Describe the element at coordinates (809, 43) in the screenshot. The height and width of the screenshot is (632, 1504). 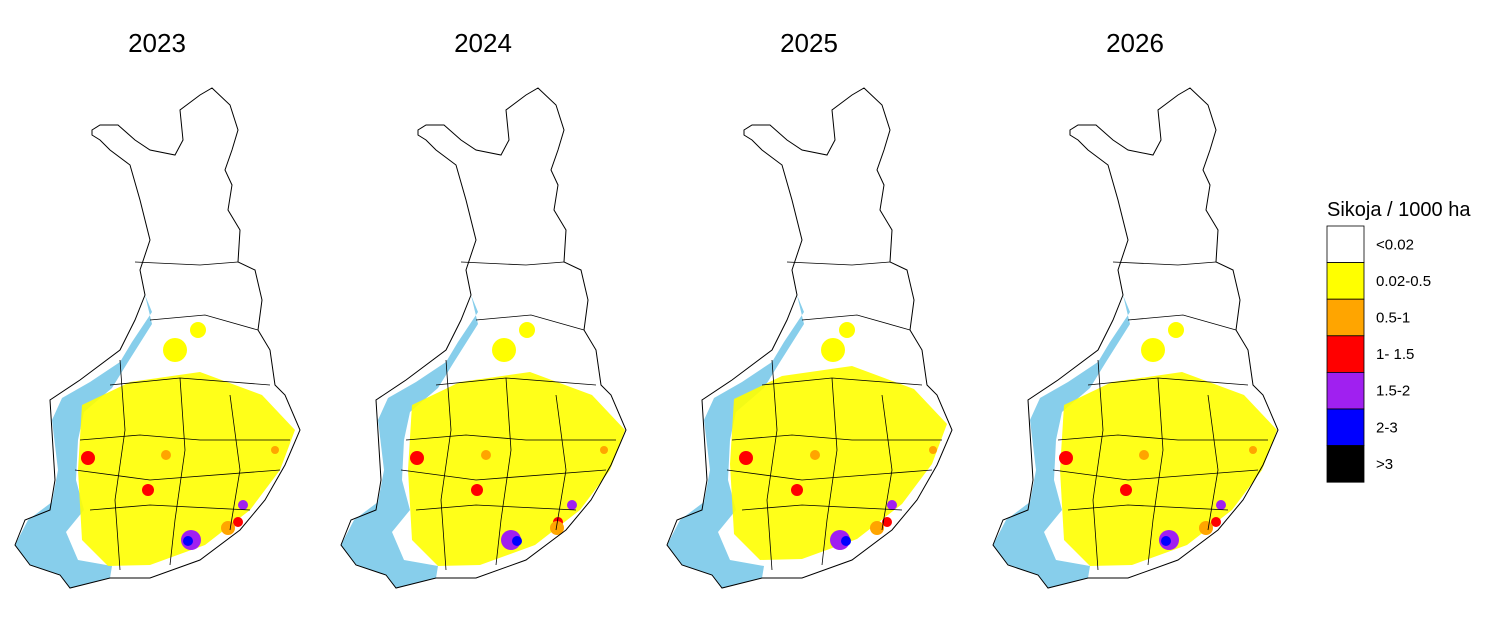
I see `map-title: 2025` at that location.